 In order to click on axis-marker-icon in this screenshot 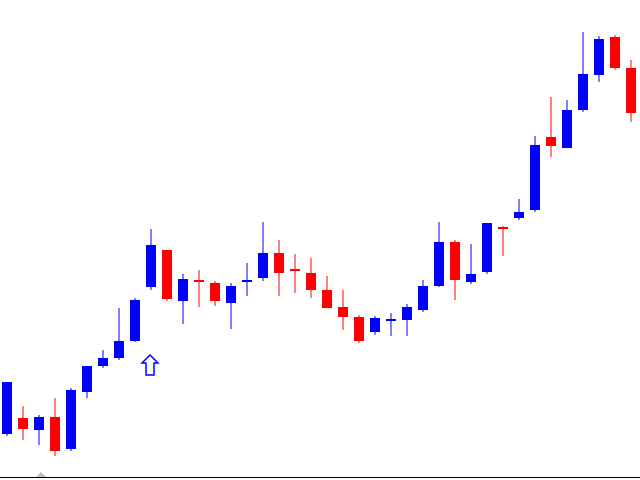, I will do `click(41, 474)`.